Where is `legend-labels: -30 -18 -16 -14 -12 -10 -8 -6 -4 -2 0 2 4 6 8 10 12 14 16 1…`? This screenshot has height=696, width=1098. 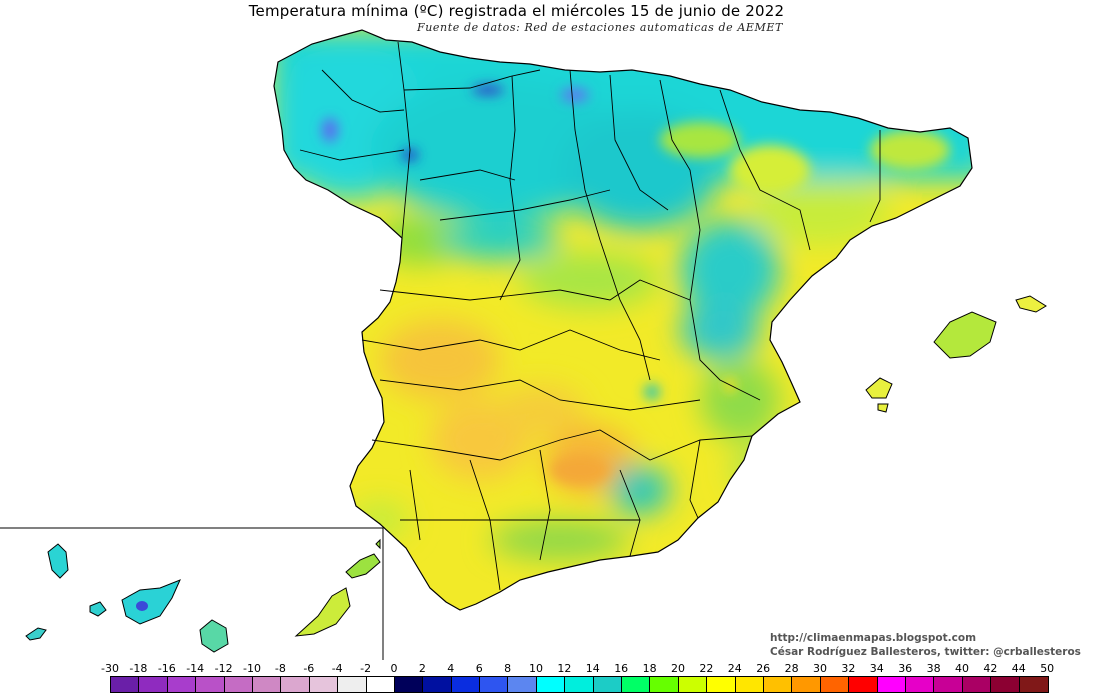 legend-labels: -30 -18 -16 -14 -12 -10 -8 -6 -4 -2 0 2 4 6 8 10 12 14 16 1… is located at coordinates (549, 669).